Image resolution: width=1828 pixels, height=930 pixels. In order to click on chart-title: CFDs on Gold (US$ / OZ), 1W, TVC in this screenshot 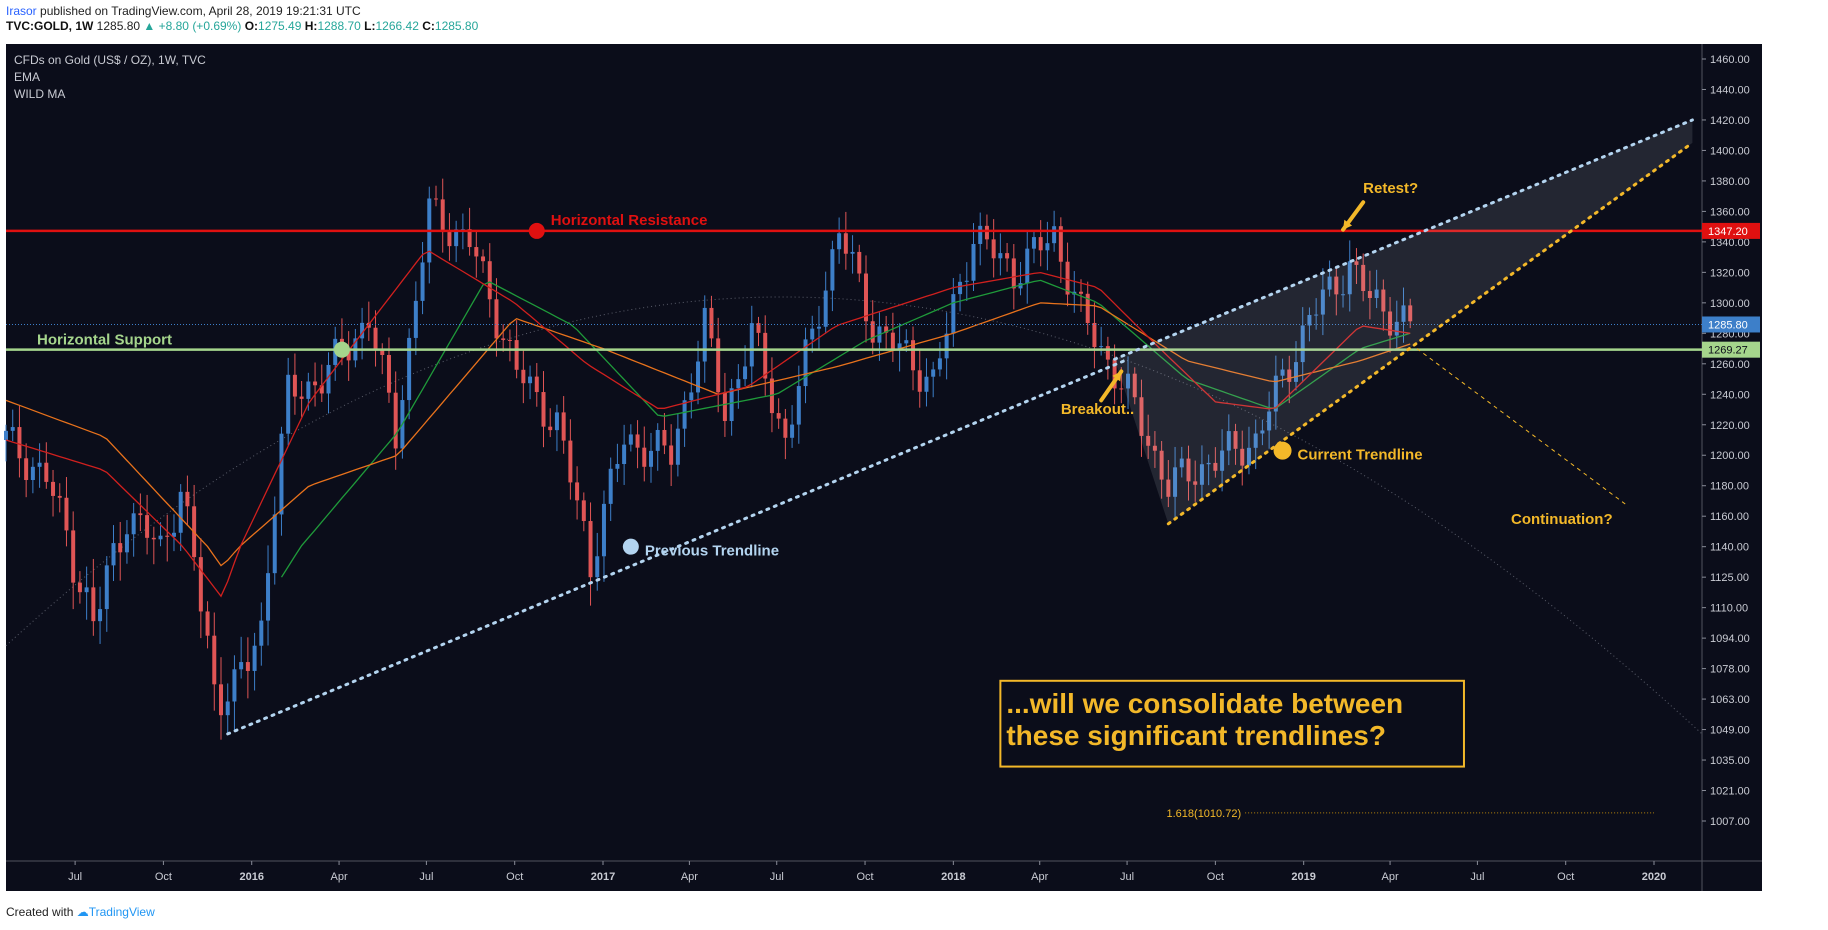, I will do `click(110, 60)`.